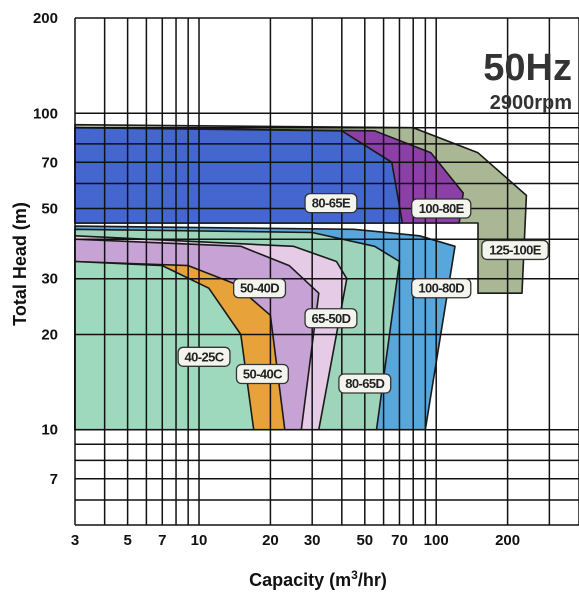 This screenshot has height=595, width=579. I want to click on y-tick-label: 50, so click(49, 209).